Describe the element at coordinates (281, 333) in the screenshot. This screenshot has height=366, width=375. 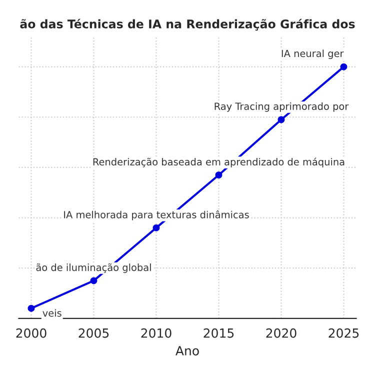
I see `x-tick-label: 2020` at that location.